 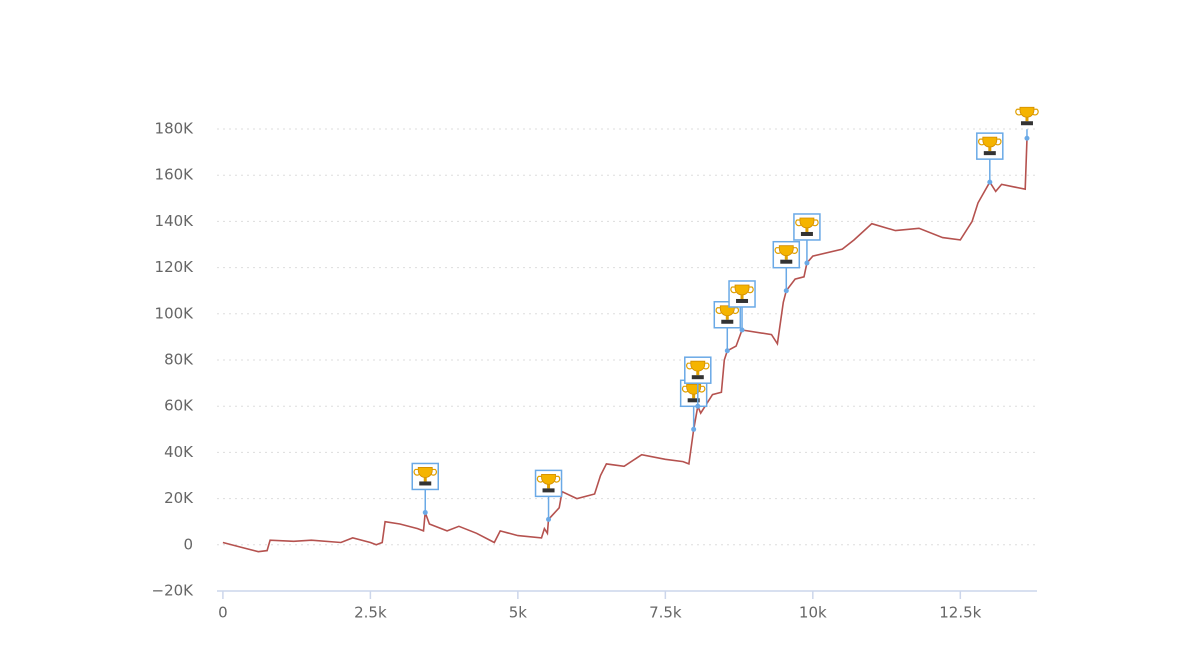 What do you see at coordinates (175, 267) in the screenshot?
I see `y-tick-label: 120K` at bounding box center [175, 267].